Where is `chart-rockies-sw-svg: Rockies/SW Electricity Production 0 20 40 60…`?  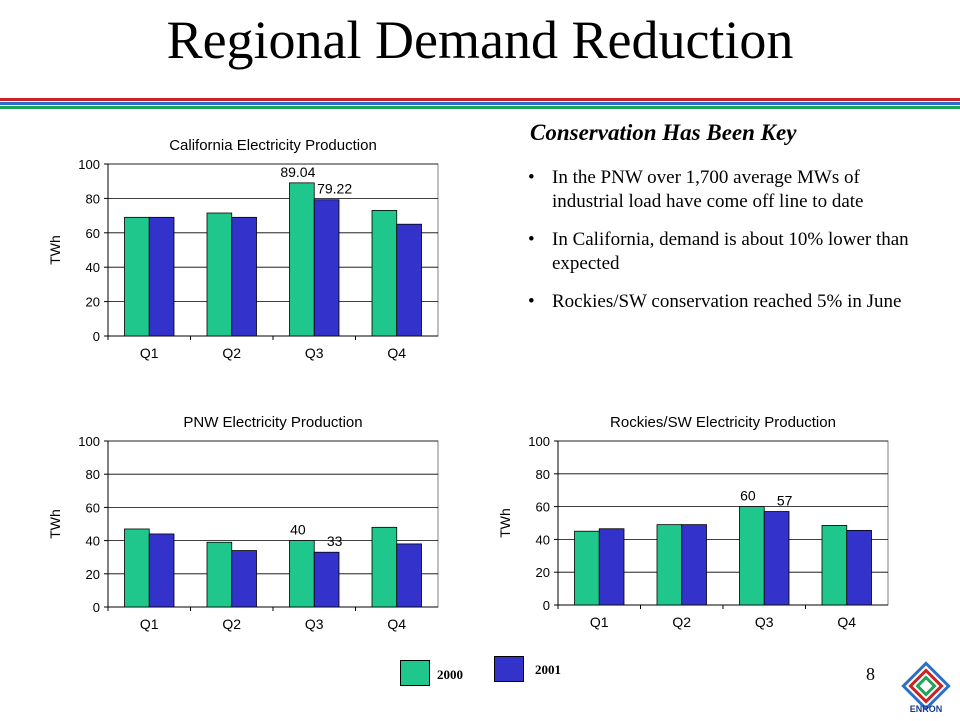
chart-rockies-sw-svg: Rockies/SW Electricity Production 0 20 40 60… is located at coordinates (693, 522).